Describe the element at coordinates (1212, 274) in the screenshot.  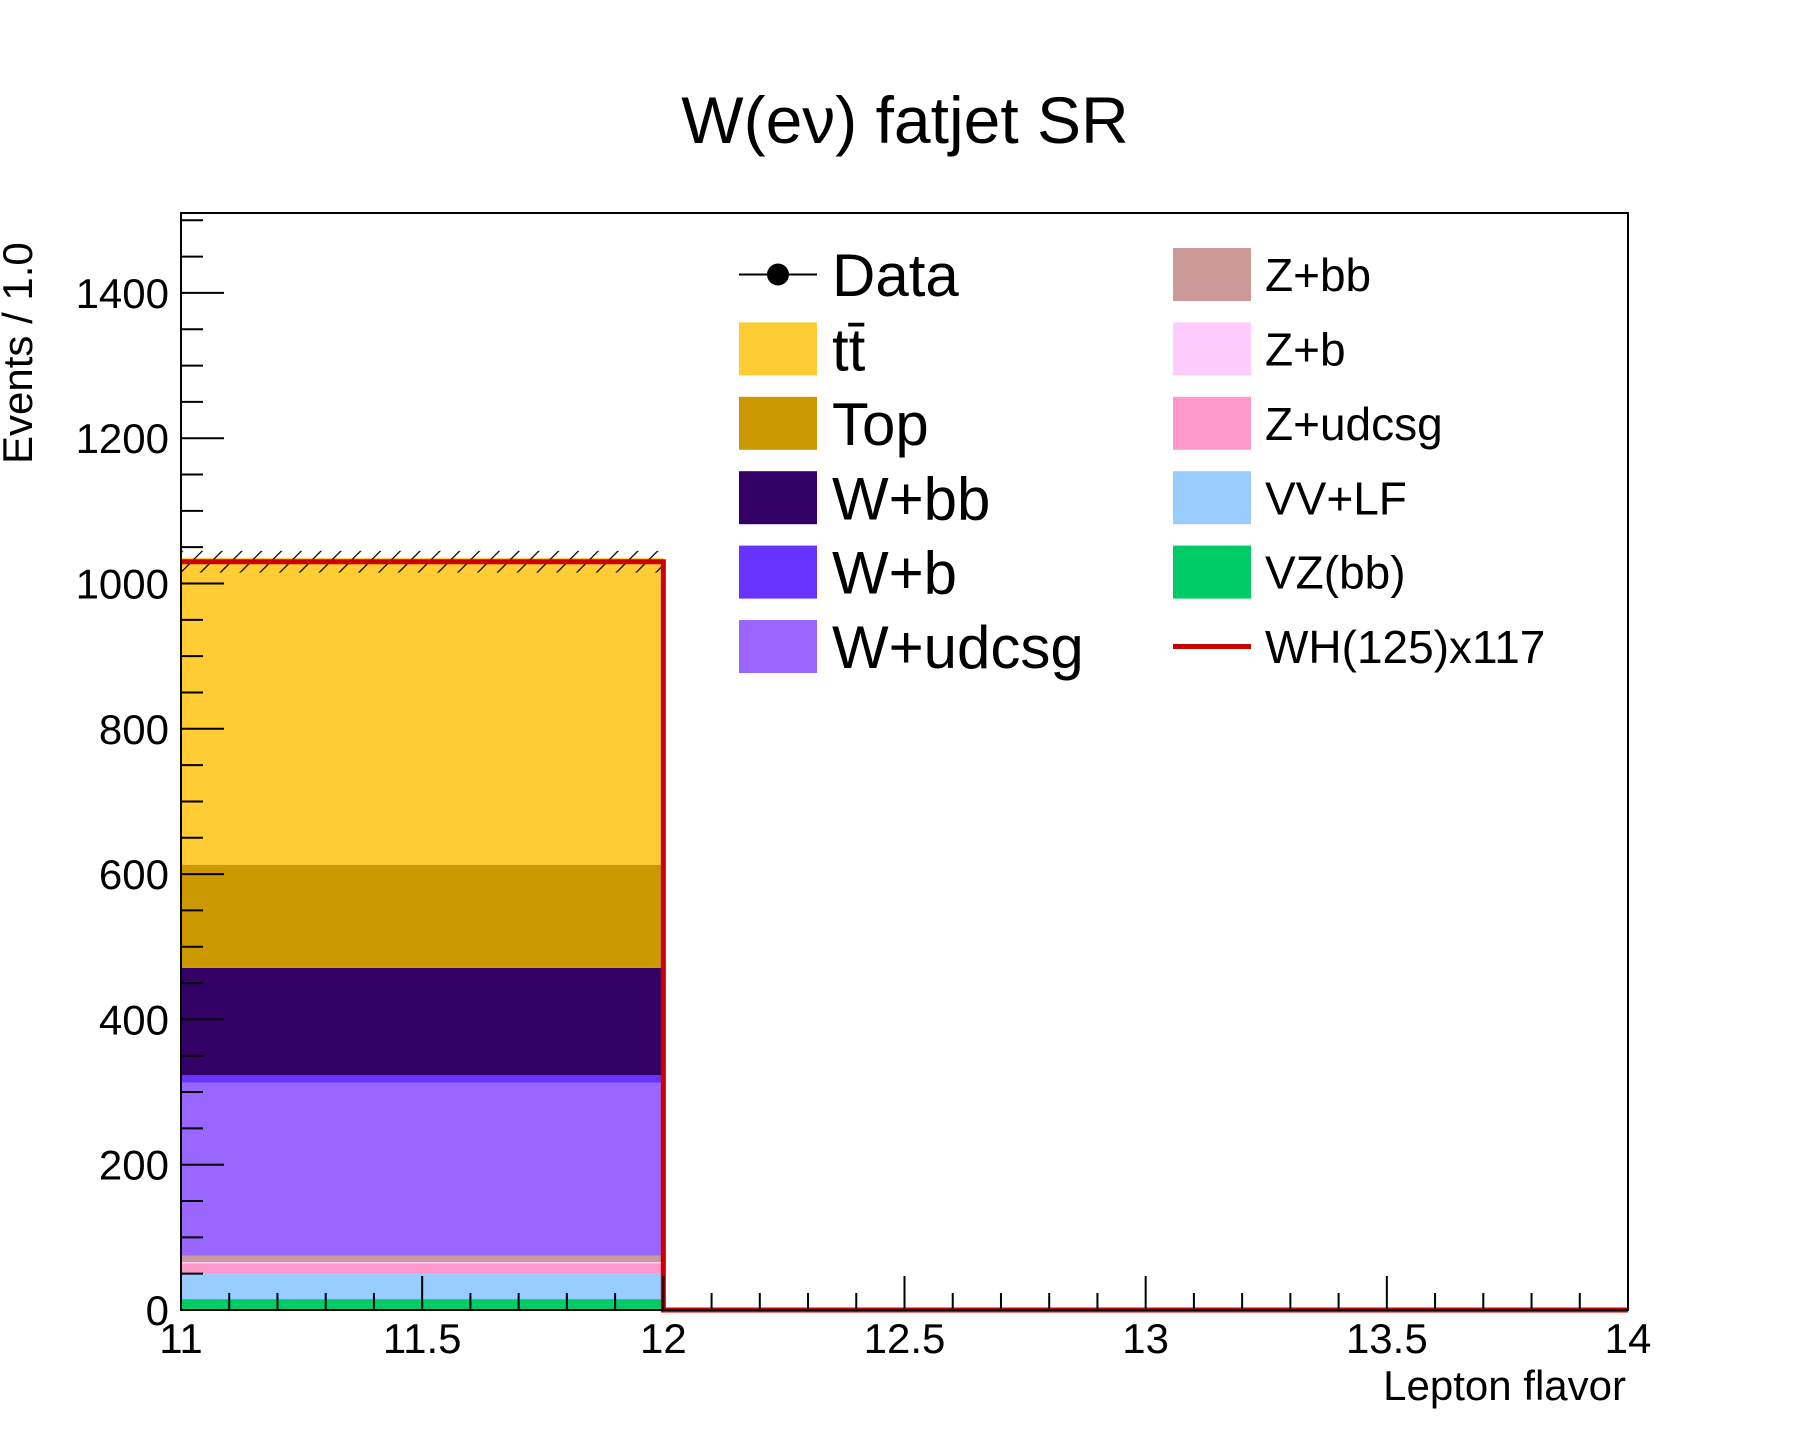
I see `legend-right-z-bb-swatch` at that location.